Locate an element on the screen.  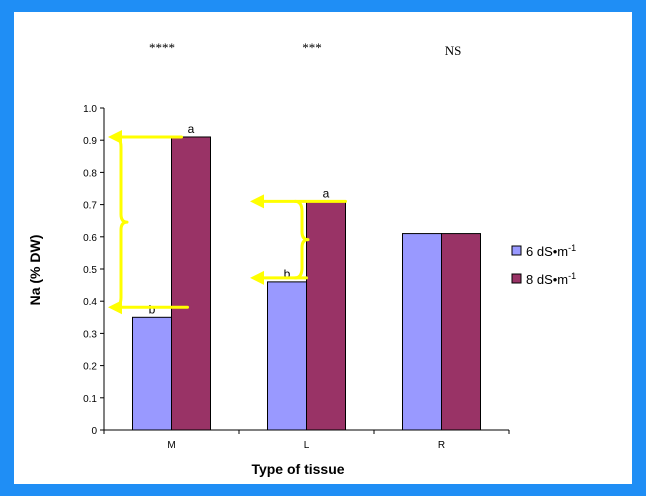
y-tick-label: 1.0 is located at coordinates (90, 109).